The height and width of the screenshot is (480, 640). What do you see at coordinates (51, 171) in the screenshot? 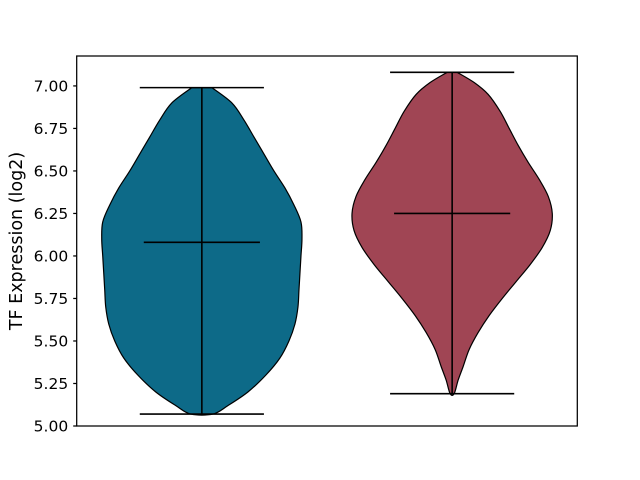
I see `y-tick-label: 6.50` at bounding box center [51, 171].